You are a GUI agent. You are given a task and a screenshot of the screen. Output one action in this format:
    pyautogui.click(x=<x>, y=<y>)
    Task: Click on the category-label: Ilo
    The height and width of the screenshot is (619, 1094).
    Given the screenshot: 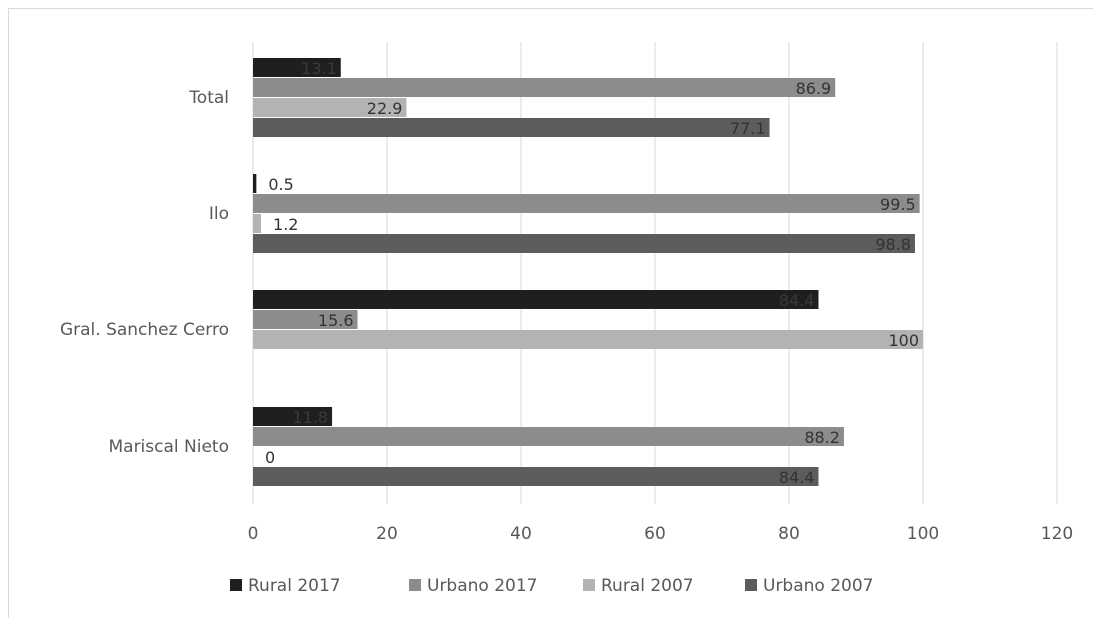 What is the action you would take?
    pyautogui.click(x=219, y=214)
    